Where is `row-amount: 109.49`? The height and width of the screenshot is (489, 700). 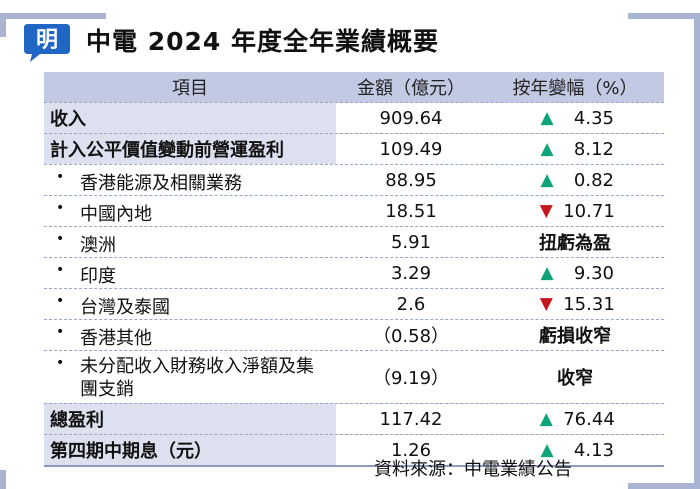 row-amount: 109.49 is located at coordinates (411, 149).